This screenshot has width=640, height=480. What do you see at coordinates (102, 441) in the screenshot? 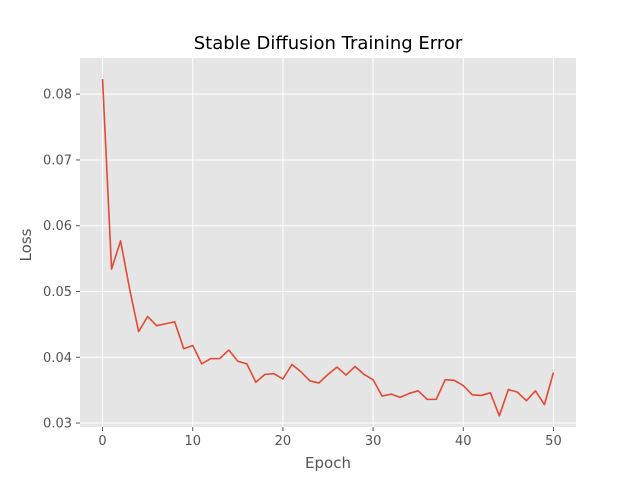
I see `x-tick-label: 0` at bounding box center [102, 441].